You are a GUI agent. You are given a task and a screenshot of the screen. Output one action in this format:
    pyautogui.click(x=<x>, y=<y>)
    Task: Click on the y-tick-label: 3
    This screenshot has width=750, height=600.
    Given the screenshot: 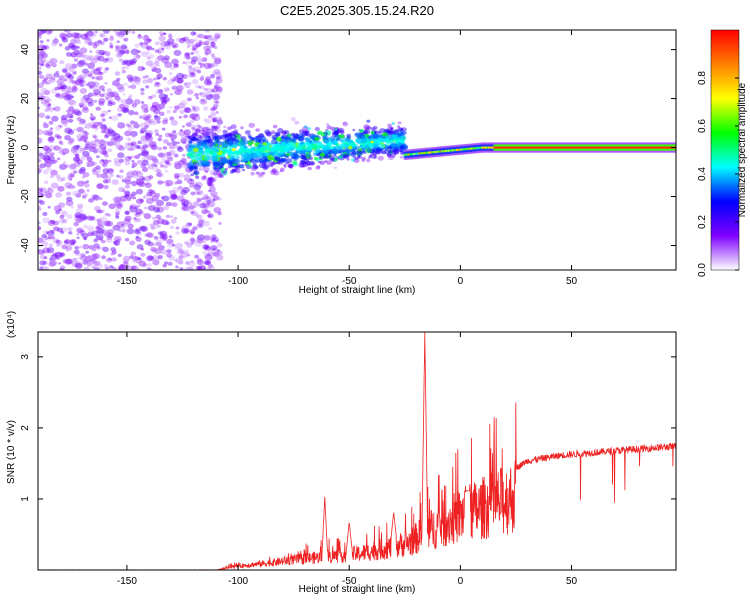 What is the action you would take?
    pyautogui.click(x=25, y=357)
    